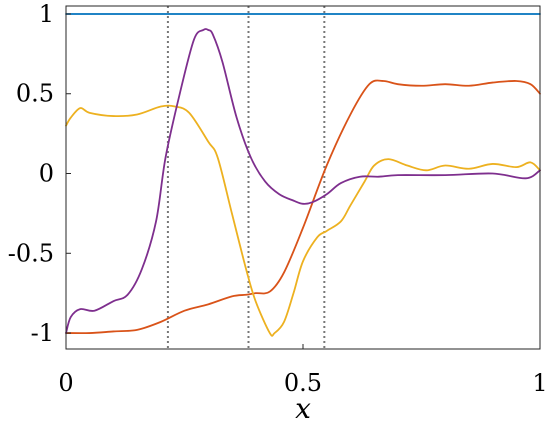  What do you see at coordinates (31, 253) in the screenshot?
I see `y-tick-label-3: -0.5` at bounding box center [31, 253].